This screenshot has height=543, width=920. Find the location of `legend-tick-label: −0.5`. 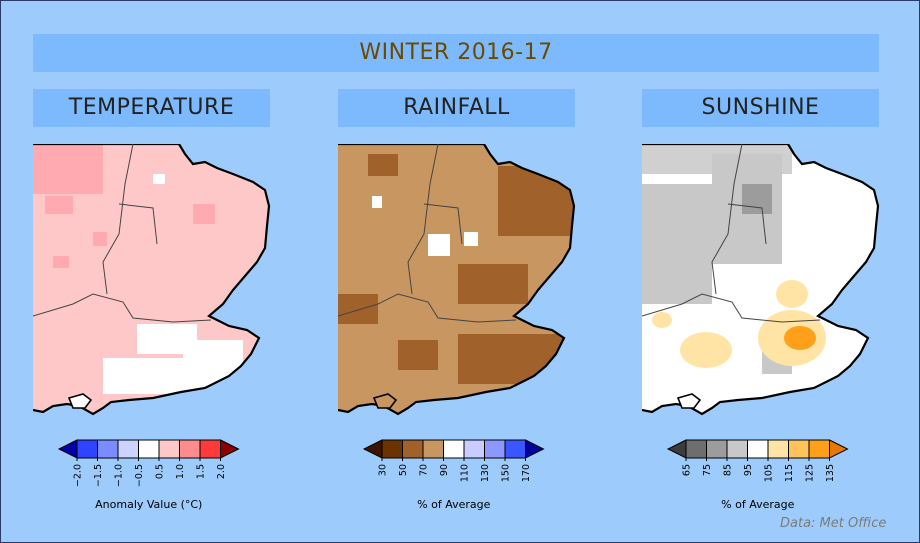

legend-tick-label: −0.5 is located at coordinates (139, 475).